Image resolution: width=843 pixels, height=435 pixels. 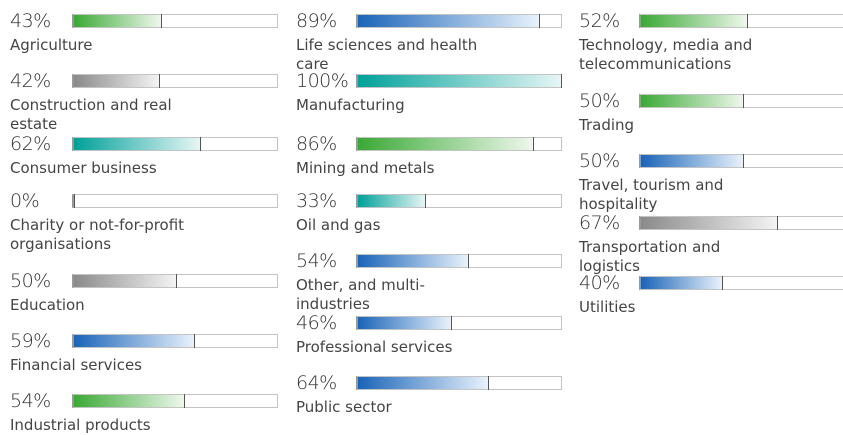 What do you see at coordinates (316, 323) in the screenshot?
I see `percent-label: 46%` at bounding box center [316, 323].